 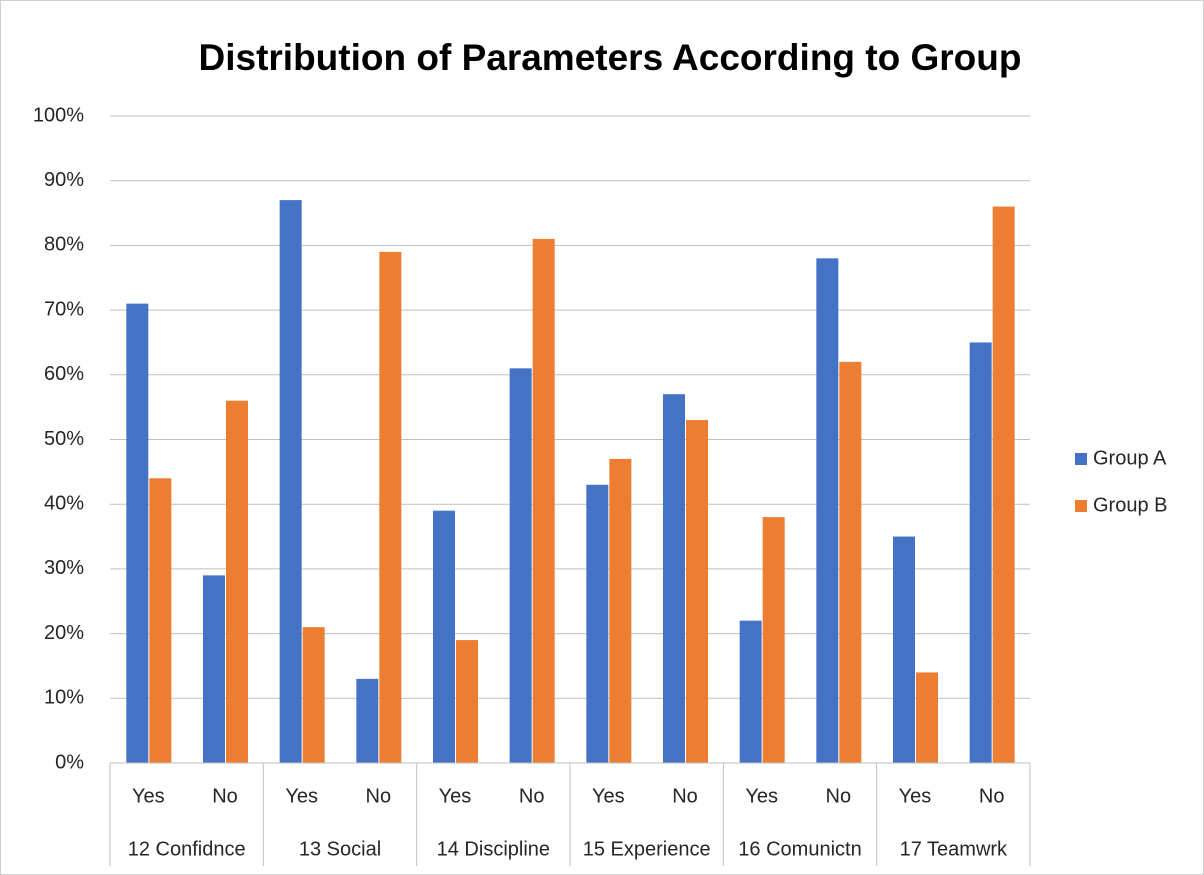 I want to click on y-tick-label: 10%, so click(x=64, y=698).